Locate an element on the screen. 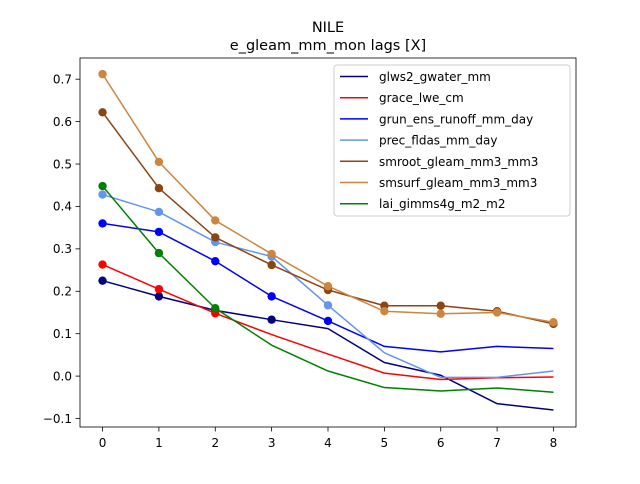 The width and height of the screenshot is (640, 484). y-tick-label: 0.6 is located at coordinates (62, 122).